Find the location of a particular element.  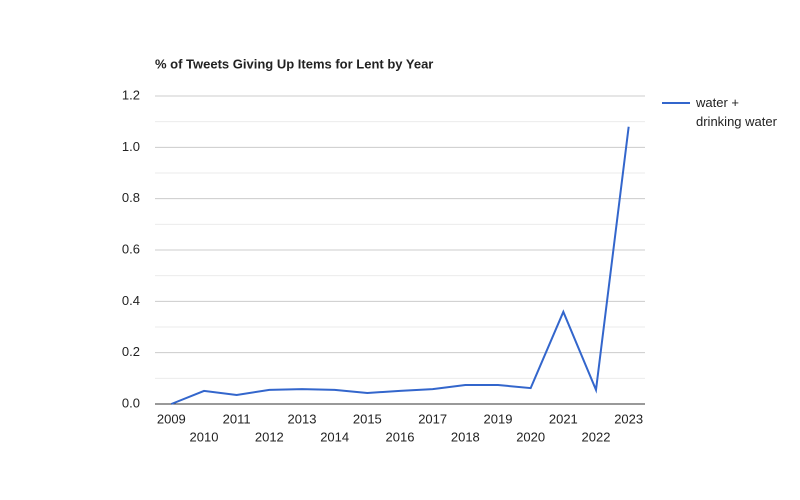

x-tick-label: 2014 is located at coordinates (334, 436).